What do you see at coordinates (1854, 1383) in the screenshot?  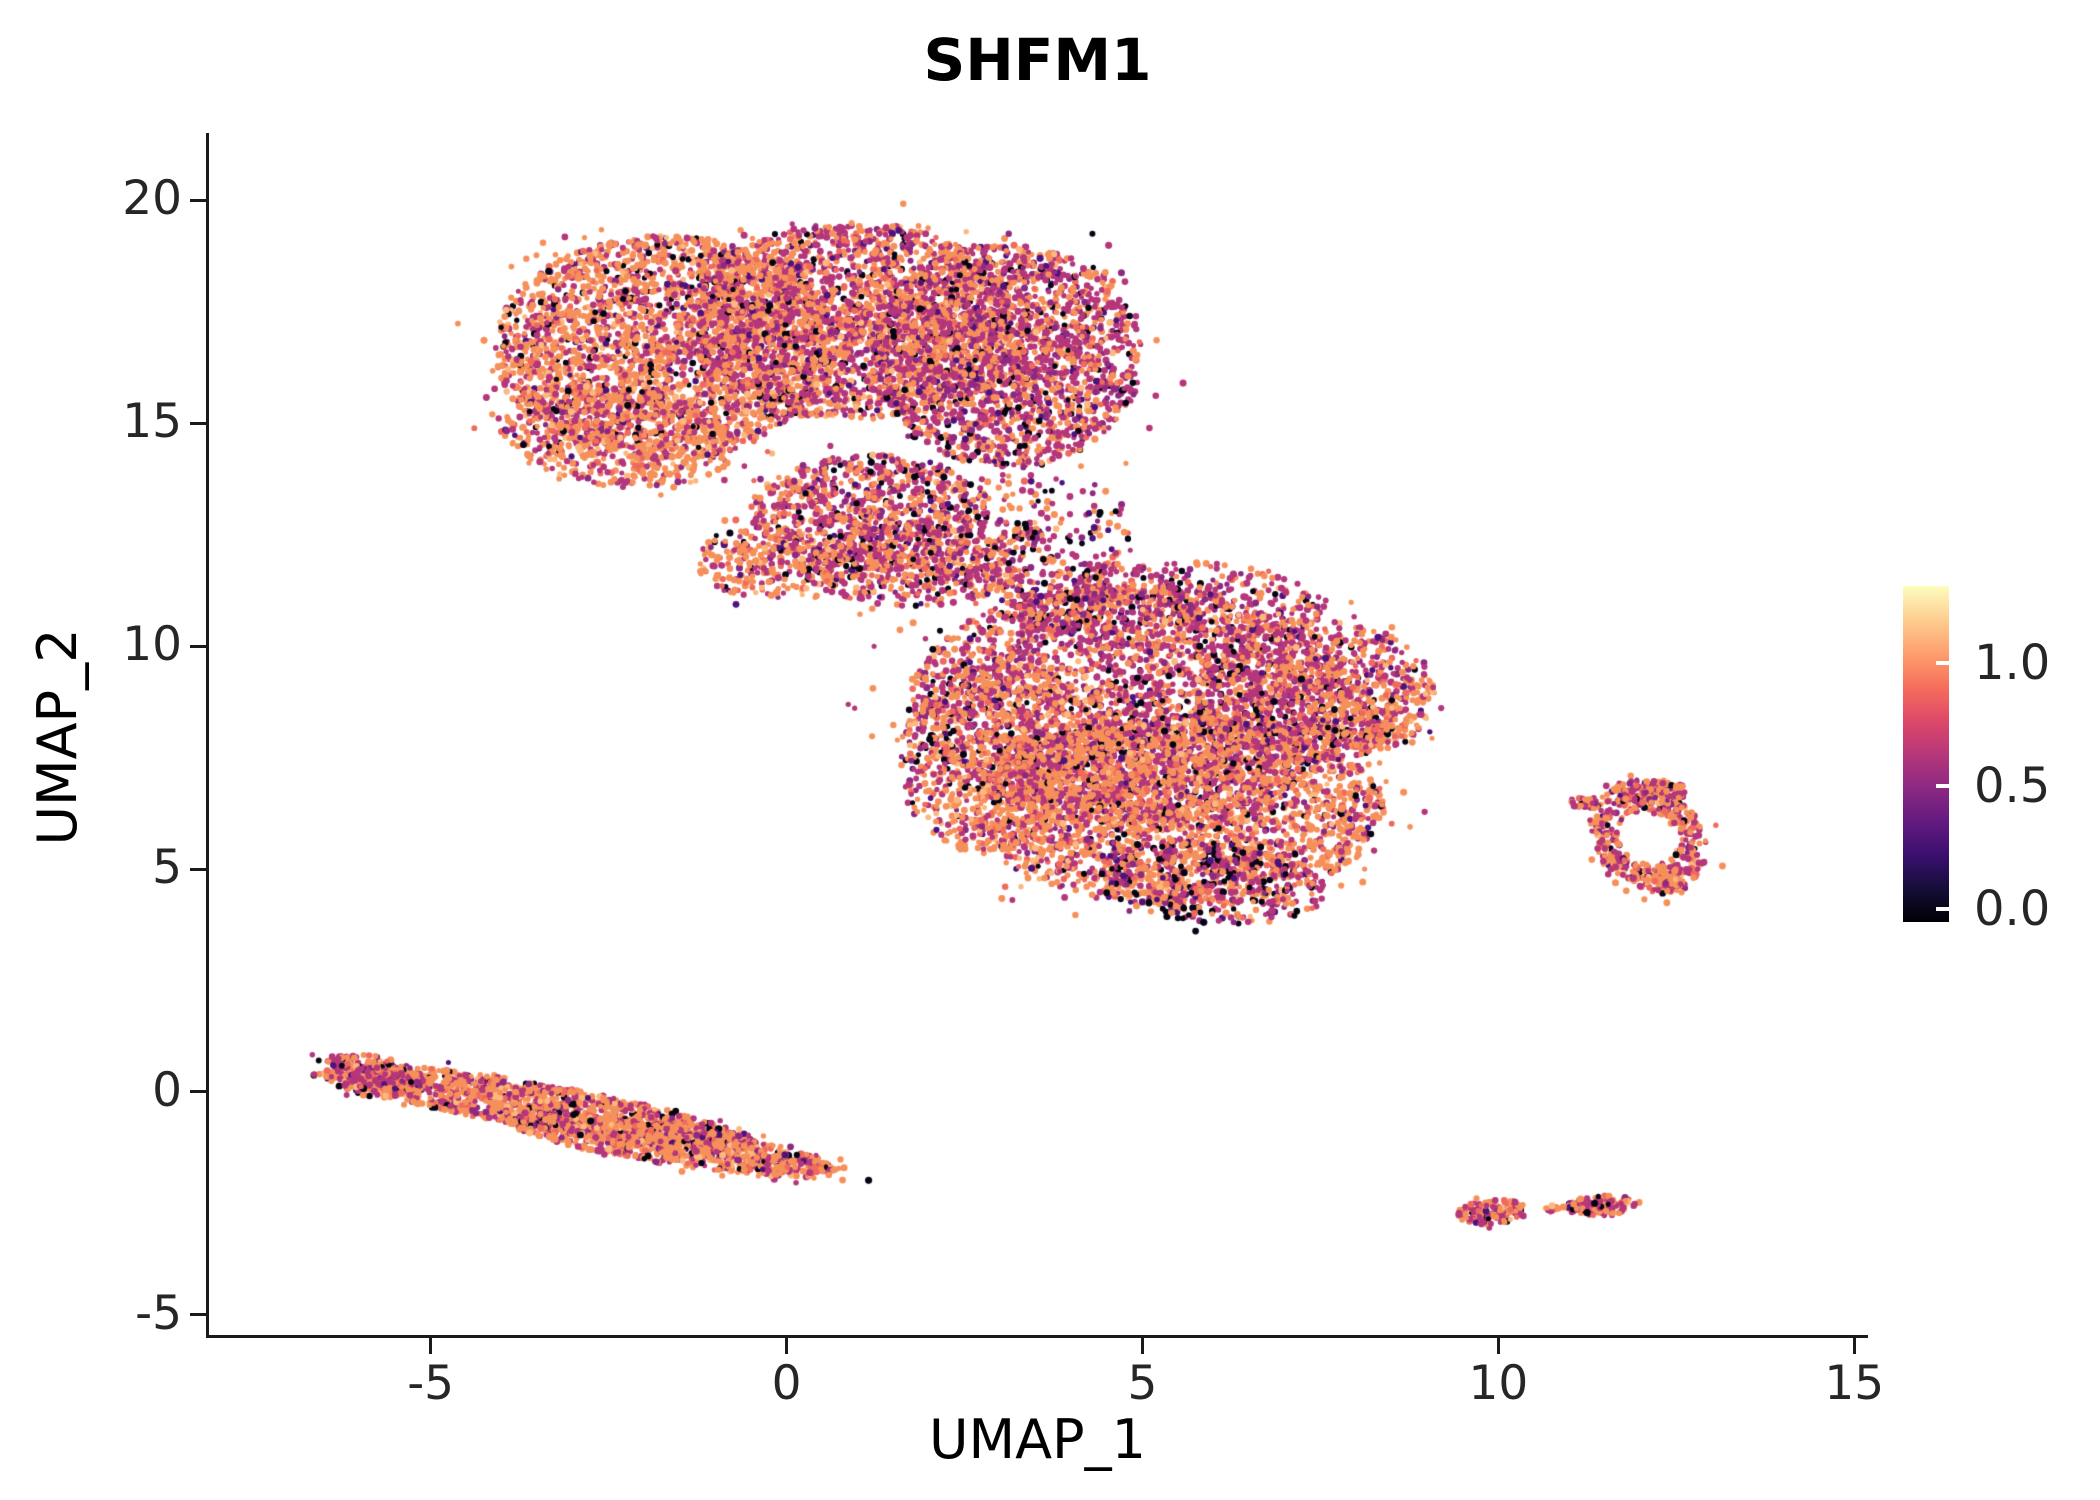 I see `x-tick-label: 15` at bounding box center [1854, 1383].